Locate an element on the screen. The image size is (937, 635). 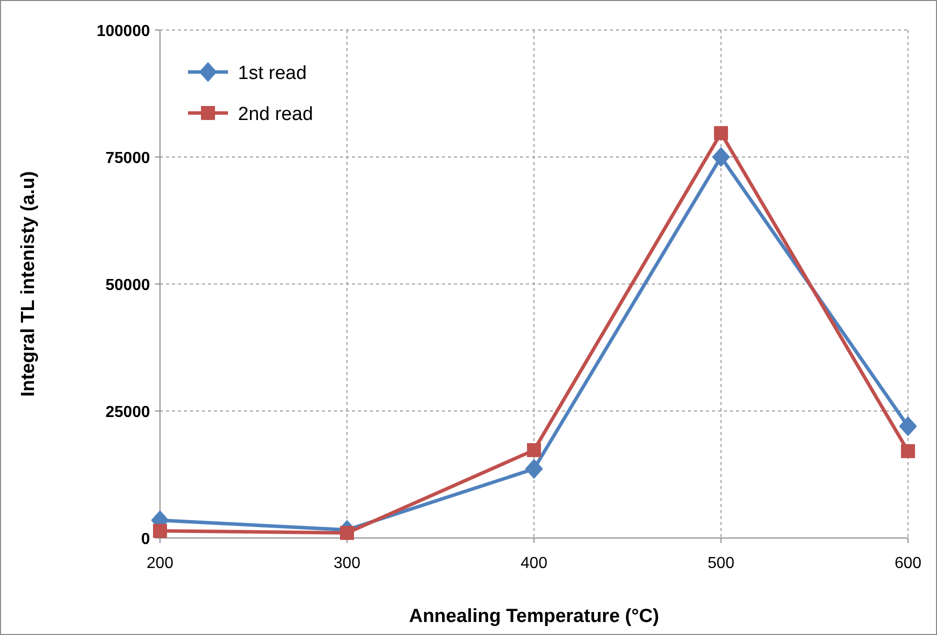
x-tick-label: 300 is located at coordinates (347, 563).